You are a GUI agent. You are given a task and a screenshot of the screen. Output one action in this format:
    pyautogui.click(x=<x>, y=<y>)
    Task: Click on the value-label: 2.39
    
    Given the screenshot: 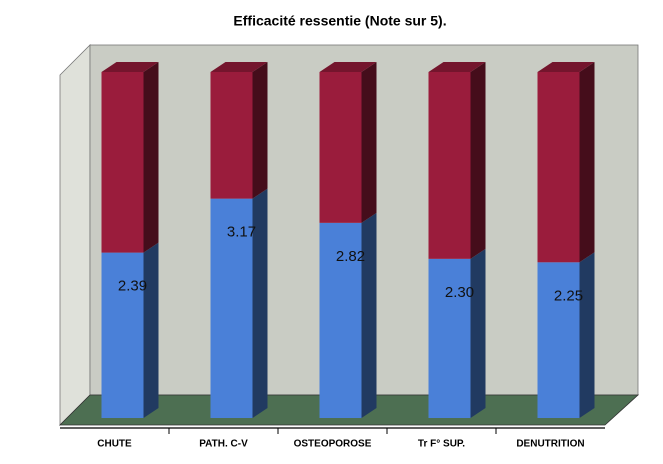 What is the action you would take?
    pyautogui.click(x=132, y=286)
    